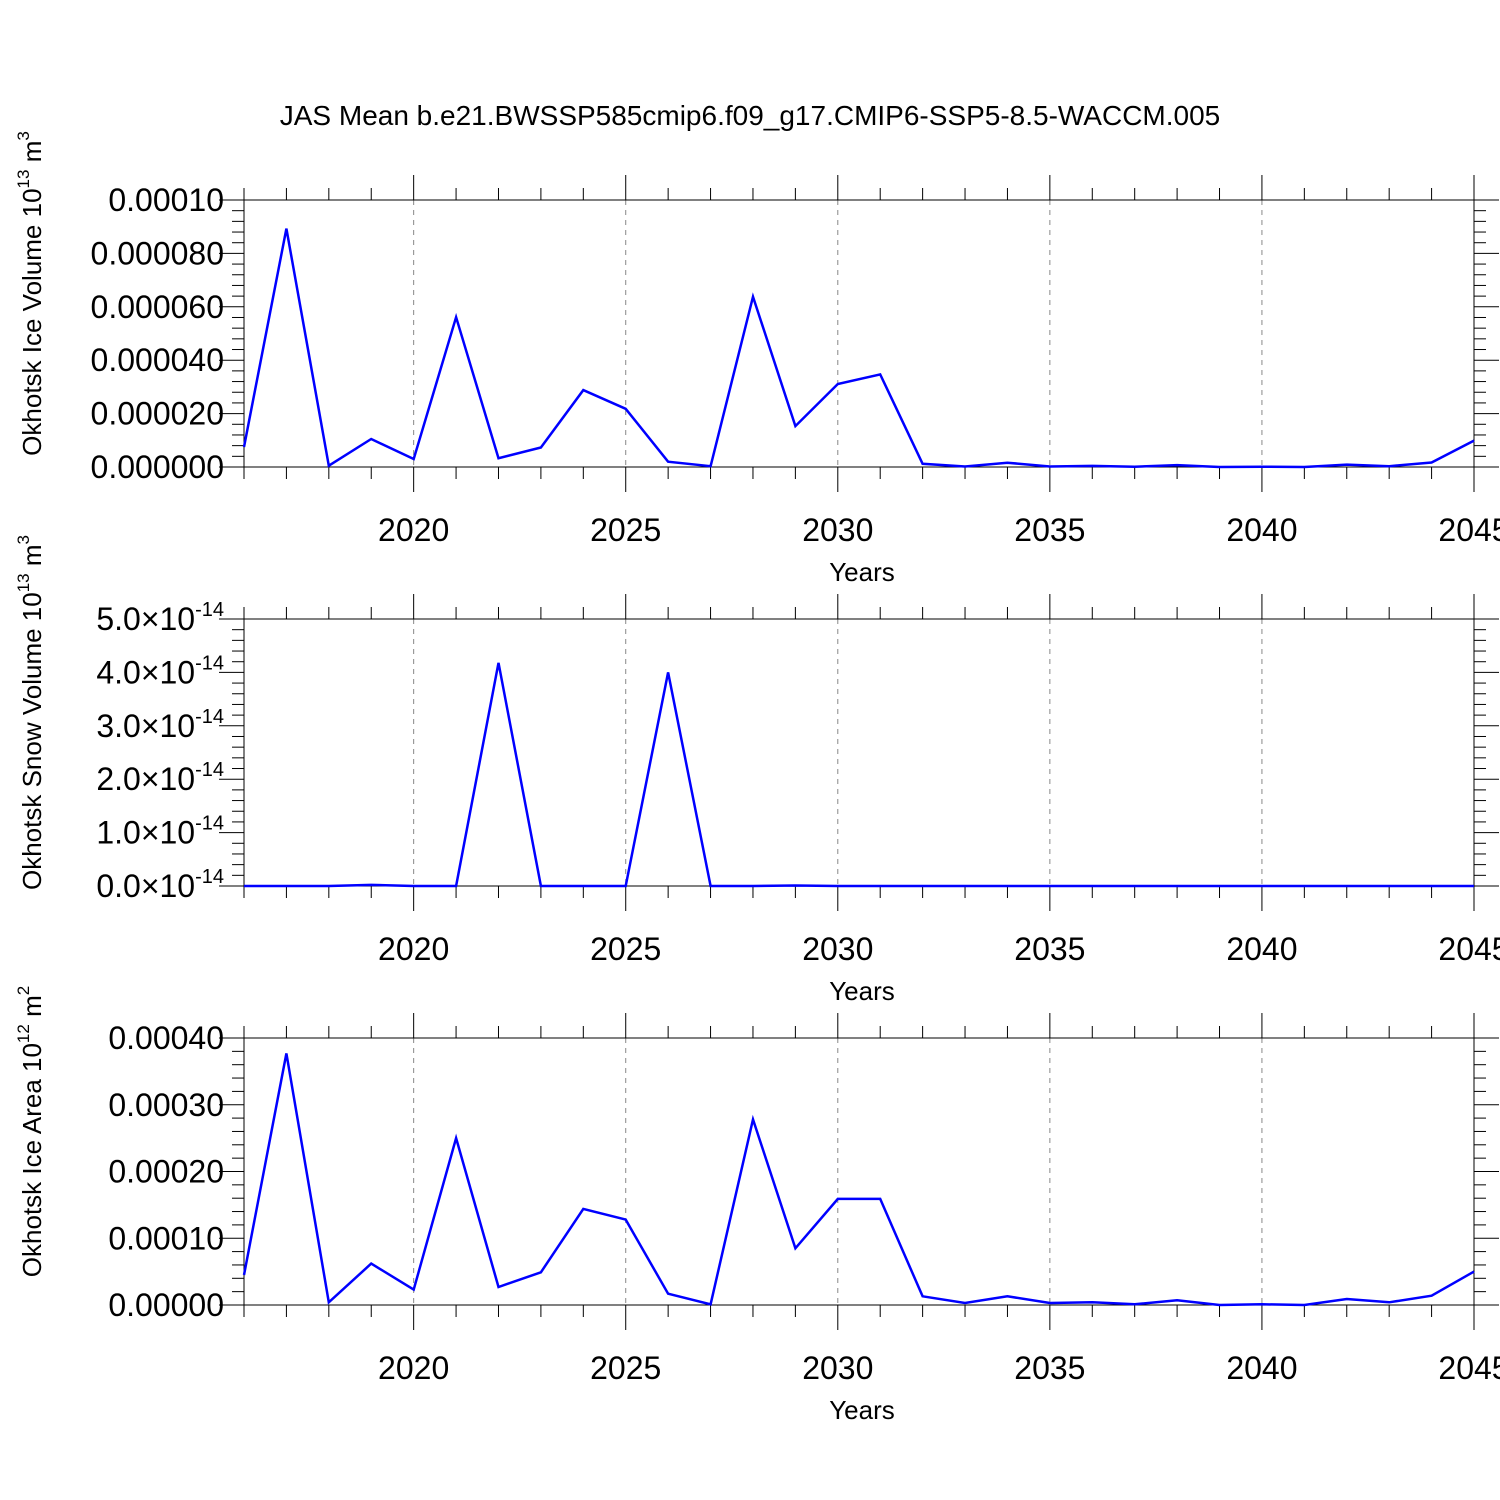  Describe the element at coordinates (160, 725) in the screenshot. I see `y-tick-label: 3.0×10⁻¹⁴` at that location.